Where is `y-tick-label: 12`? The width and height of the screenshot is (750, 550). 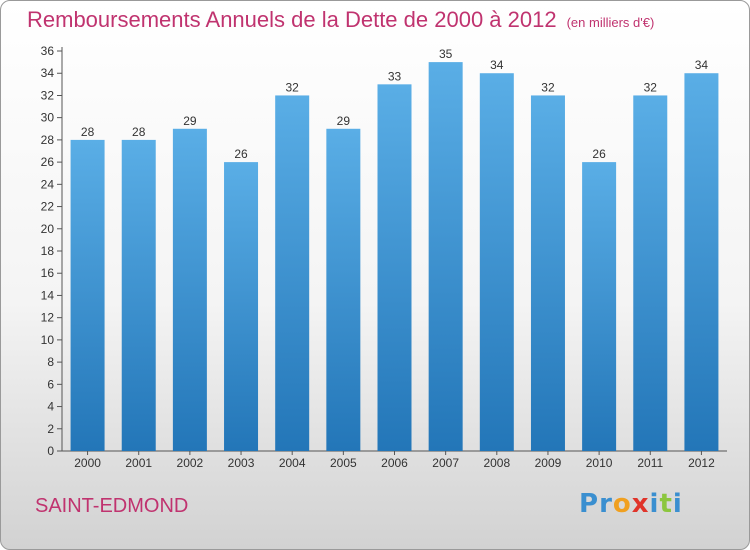 y-tick-label: 12 is located at coordinates (48, 318).